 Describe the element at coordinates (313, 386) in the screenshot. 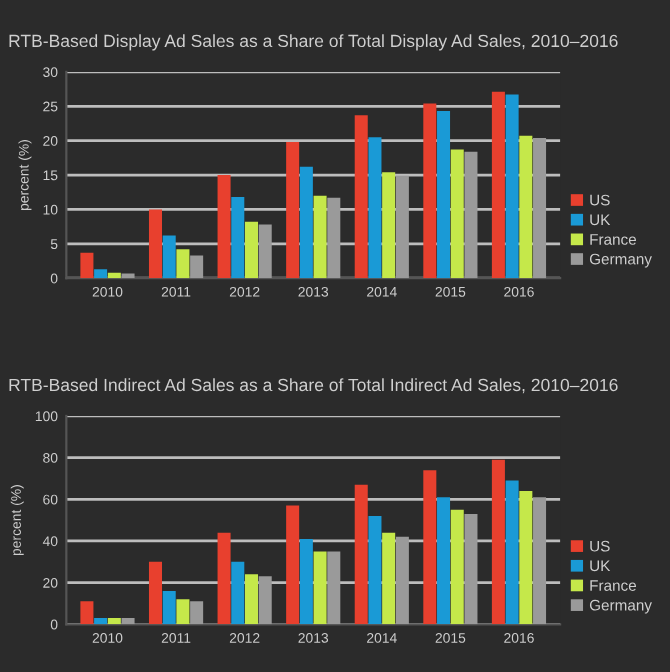

I see `chart-title: RTB-Based Indirect Ad Sales as a Share of Total Indirect Ad Sales, 2010–2016` at that location.